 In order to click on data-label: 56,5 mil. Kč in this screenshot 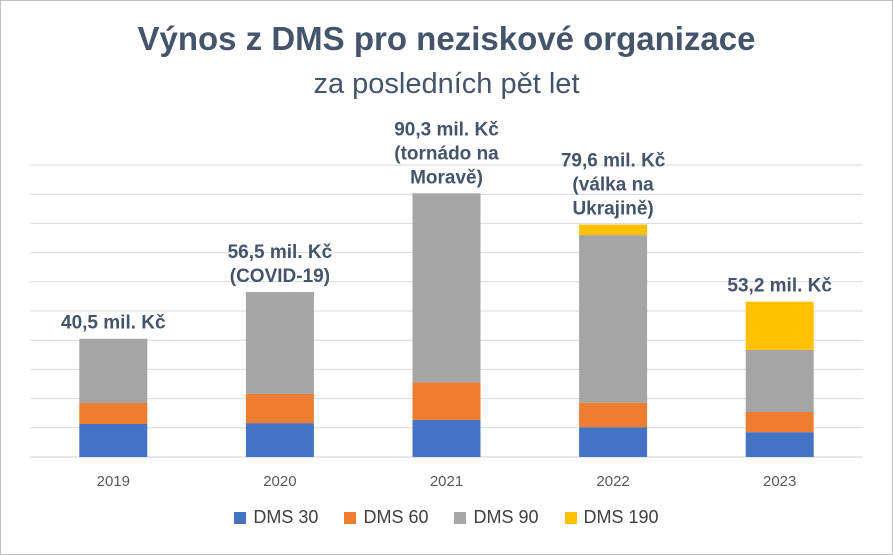, I will do `click(280, 252)`.